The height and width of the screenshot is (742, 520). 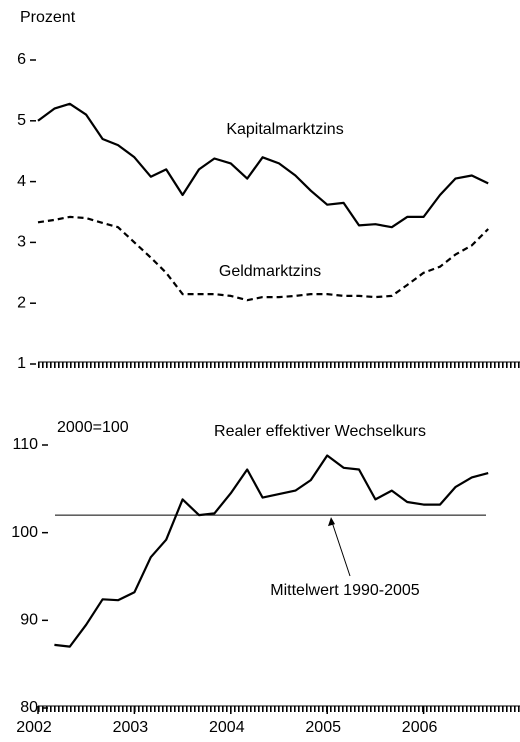 What do you see at coordinates (21, 302) in the screenshot?
I see `y-tick-label: 2` at bounding box center [21, 302].